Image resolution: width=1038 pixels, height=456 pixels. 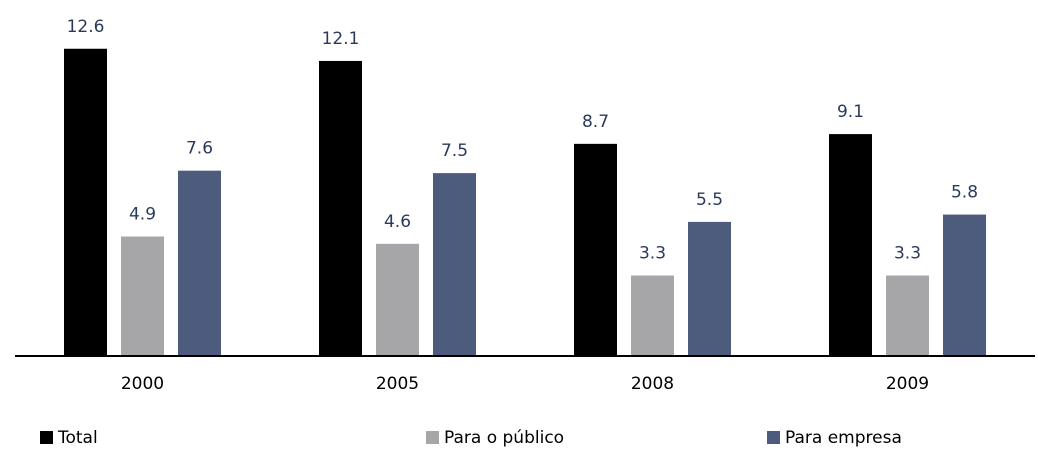 I want to click on x-tick-label: 2008, so click(x=652, y=384).